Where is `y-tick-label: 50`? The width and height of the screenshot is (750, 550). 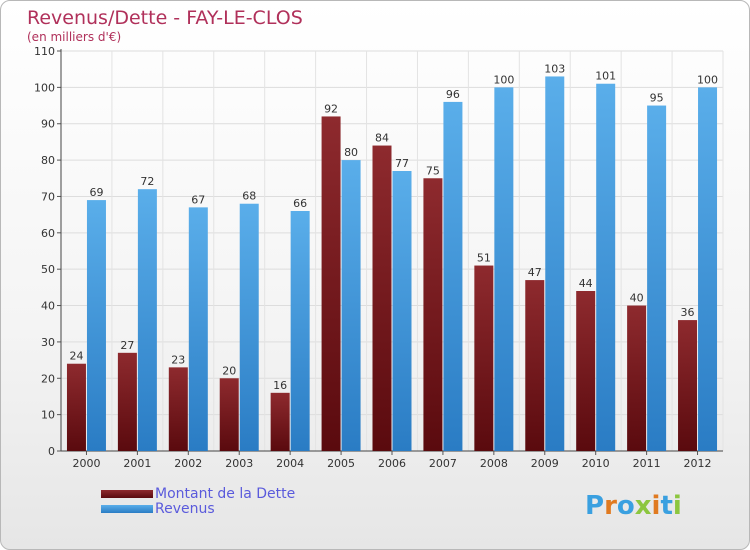
y-tick-label: 50 is located at coordinates (48, 269).